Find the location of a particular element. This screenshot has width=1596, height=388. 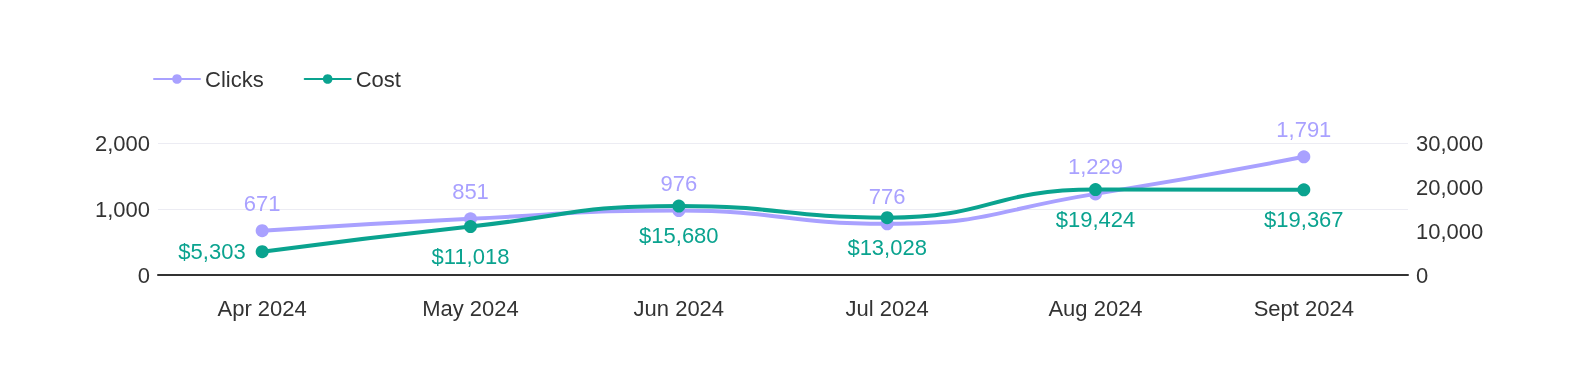

x-tick-label: Apr 2024 is located at coordinates (262, 308).